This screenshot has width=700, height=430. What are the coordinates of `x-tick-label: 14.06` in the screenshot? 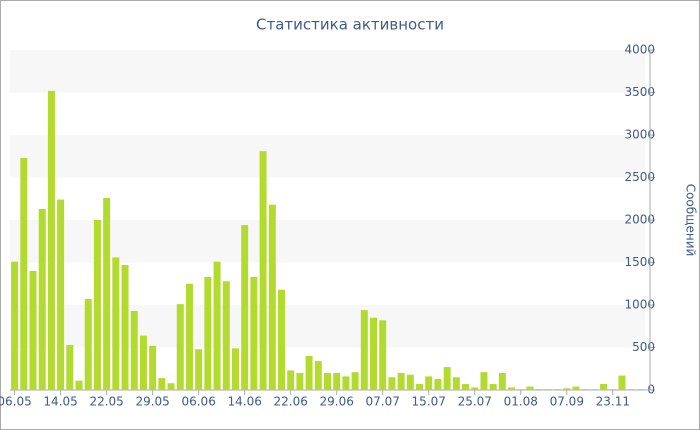 It's located at (244, 402).